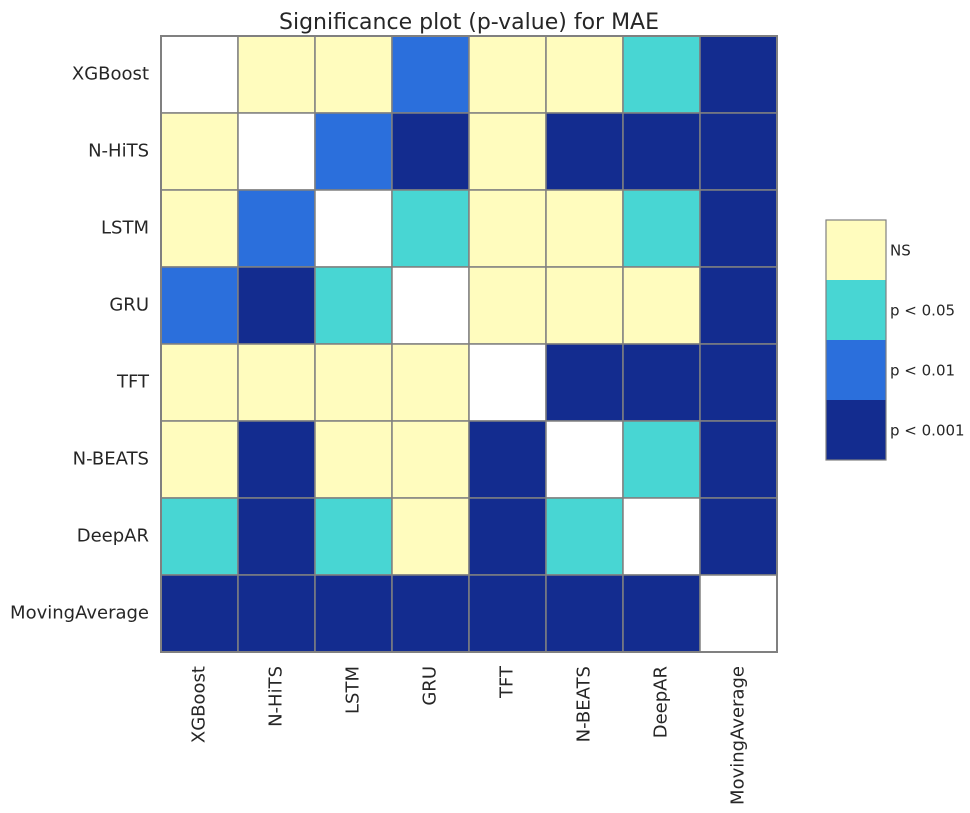 The width and height of the screenshot is (970, 813). What do you see at coordinates (922, 311) in the screenshot?
I see `legend-label: p < 0.05` at bounding box center [922, 311].